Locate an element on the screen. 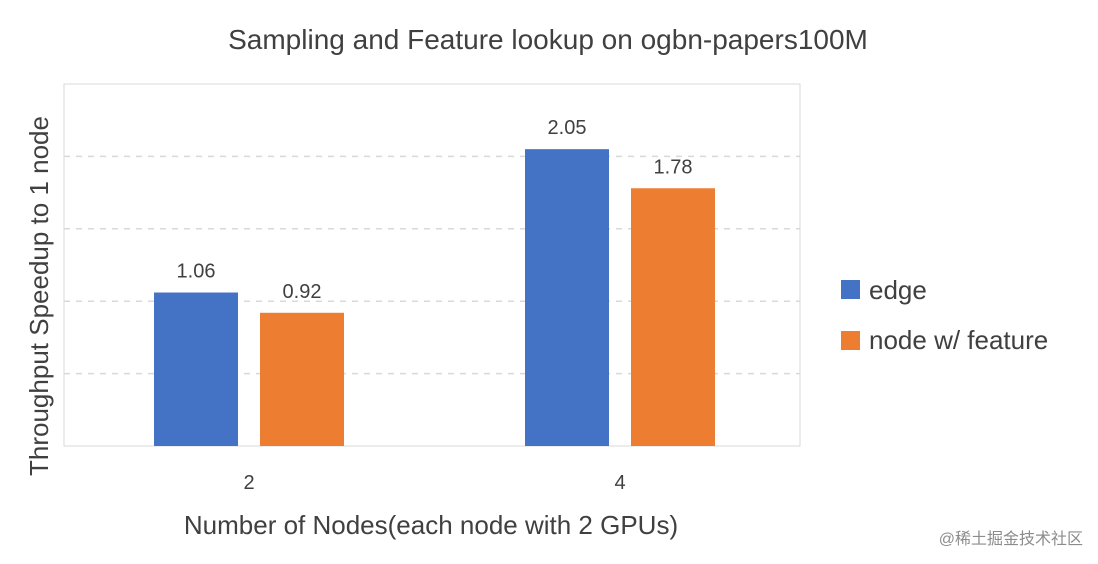 The image size is (1098, 564). data-label-edge-4: 2.05 is located at coordinates (567, 128).